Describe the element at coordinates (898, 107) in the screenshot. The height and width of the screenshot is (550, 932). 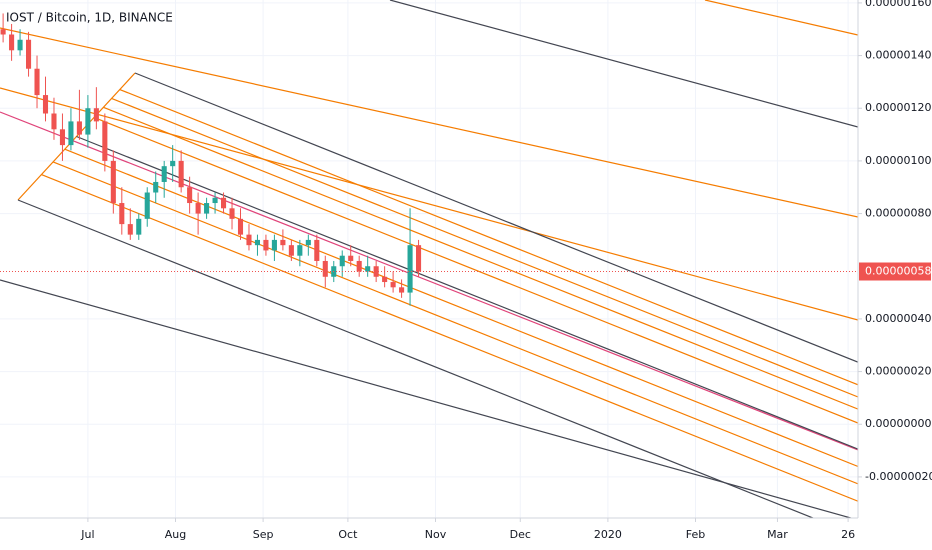
I see `y-tick-label: 0.00000120` at that location.